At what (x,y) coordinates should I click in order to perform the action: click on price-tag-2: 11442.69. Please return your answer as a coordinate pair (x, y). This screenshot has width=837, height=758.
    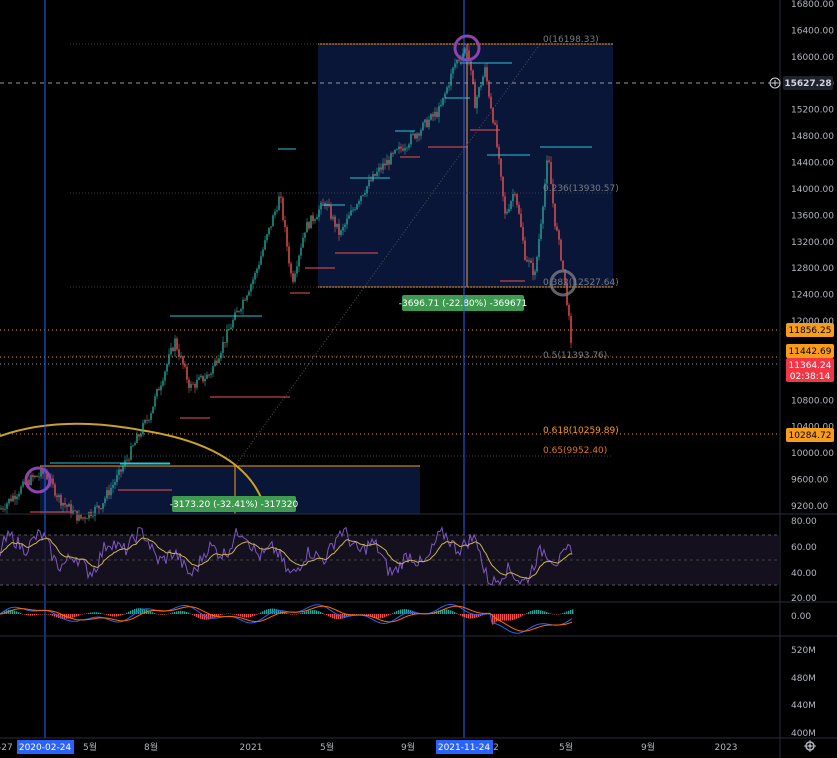
    Looking at the image, I should click on (810, 352).